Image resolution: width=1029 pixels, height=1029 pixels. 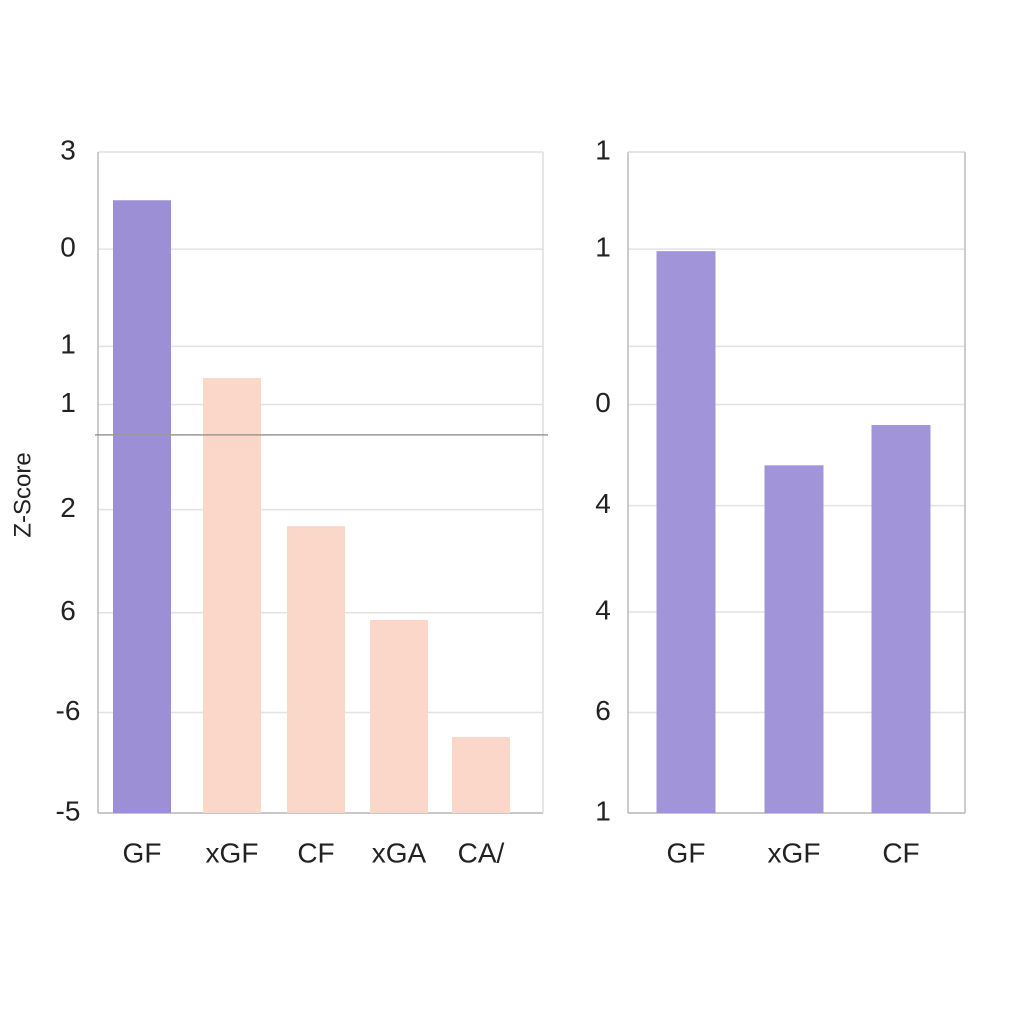 What do you see at coordinates (68, 507) in the screenshot?
I see `y-tick-label: 2` at bounding box center [68, 507].